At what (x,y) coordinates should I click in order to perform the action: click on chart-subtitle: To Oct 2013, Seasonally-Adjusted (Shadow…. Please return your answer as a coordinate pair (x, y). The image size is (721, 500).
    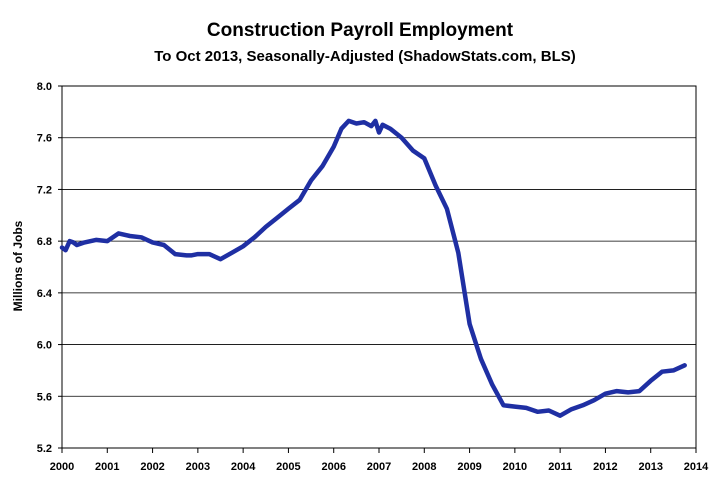
    Looking at the image, I should click on (364, 56).